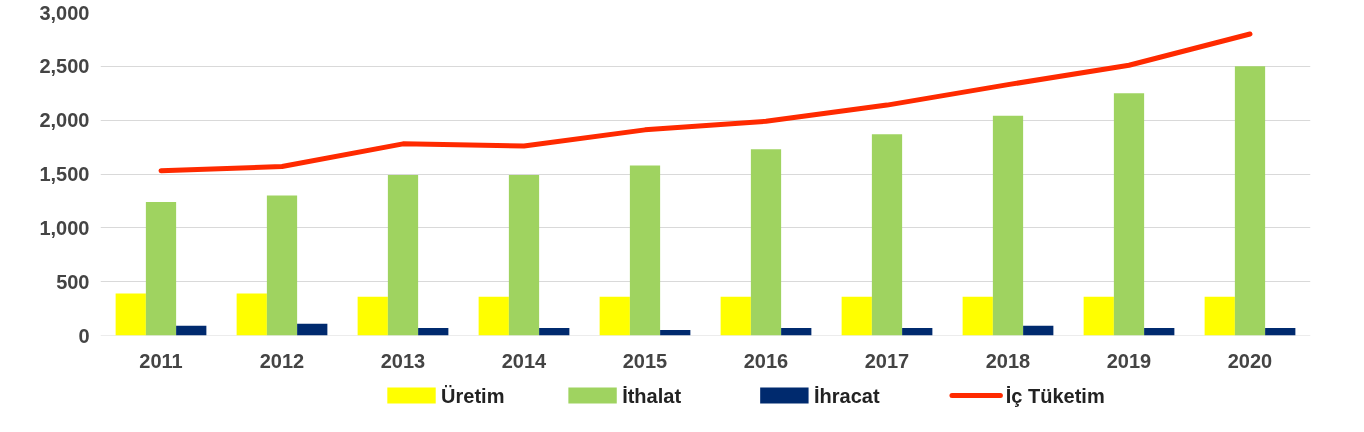  What do you see at coordinates (473, 395) in the screenshot?
I see `legend-label: Üretim` at bounding box center [473, 395].